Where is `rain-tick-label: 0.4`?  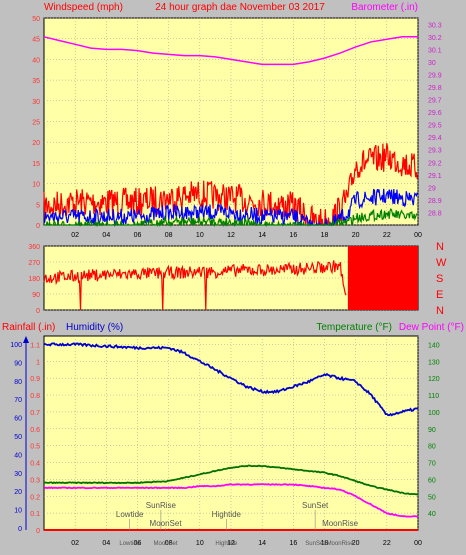
rain-tick-label: 0.4 is located at coordinates (35, 464).